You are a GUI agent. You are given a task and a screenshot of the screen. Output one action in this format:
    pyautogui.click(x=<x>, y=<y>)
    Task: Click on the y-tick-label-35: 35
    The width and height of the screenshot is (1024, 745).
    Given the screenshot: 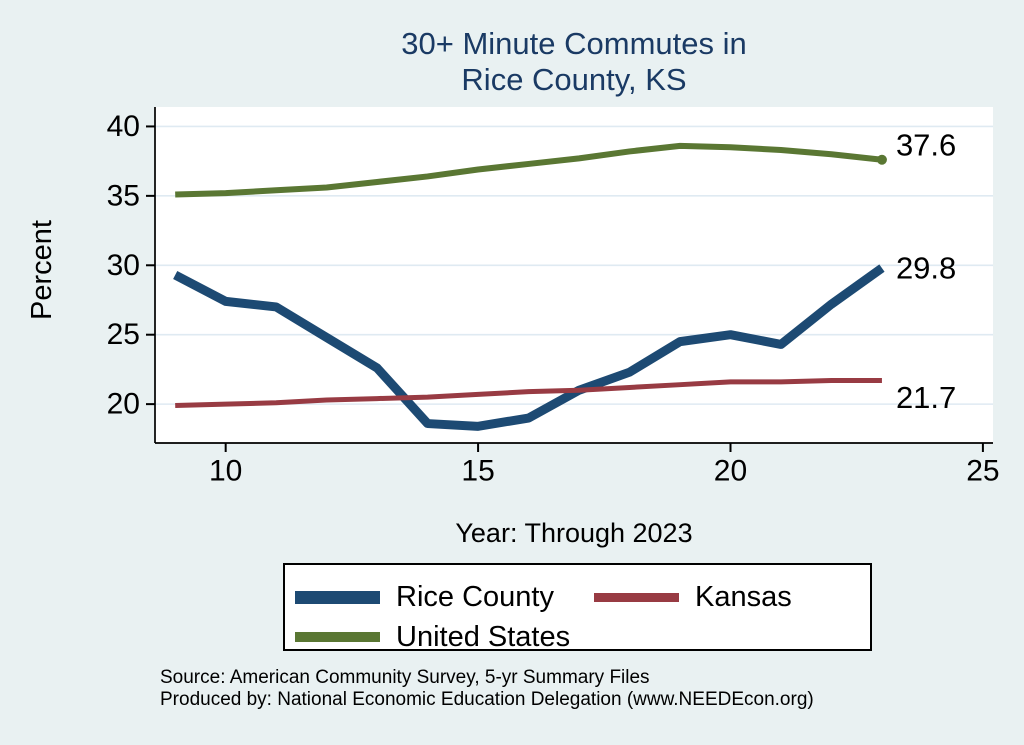 What is the action you would take?
    pyautogui.click(x=123, y=195)
    